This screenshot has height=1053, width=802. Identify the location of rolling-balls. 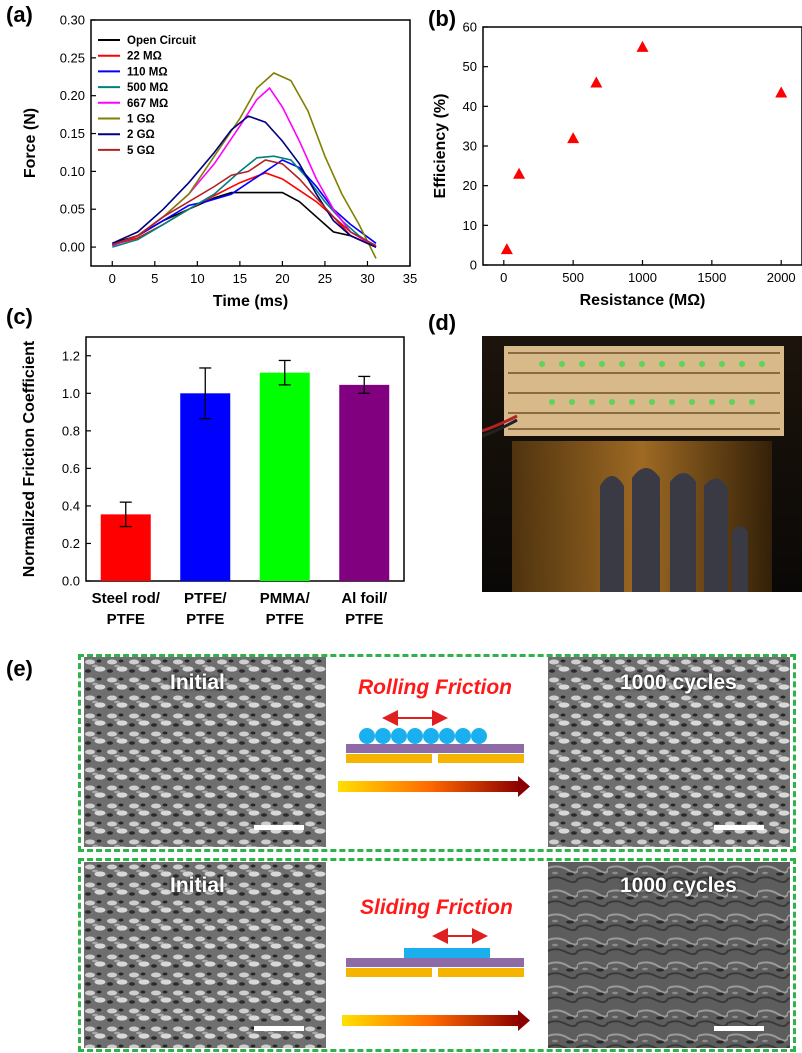
(423, 736).